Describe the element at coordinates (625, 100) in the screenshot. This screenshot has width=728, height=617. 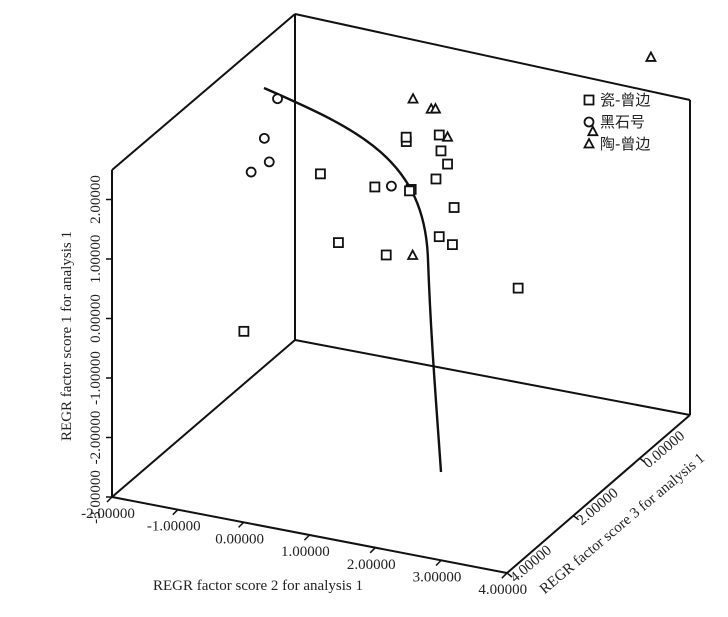
I see `legend-label: 瓷-曾边` at that location.